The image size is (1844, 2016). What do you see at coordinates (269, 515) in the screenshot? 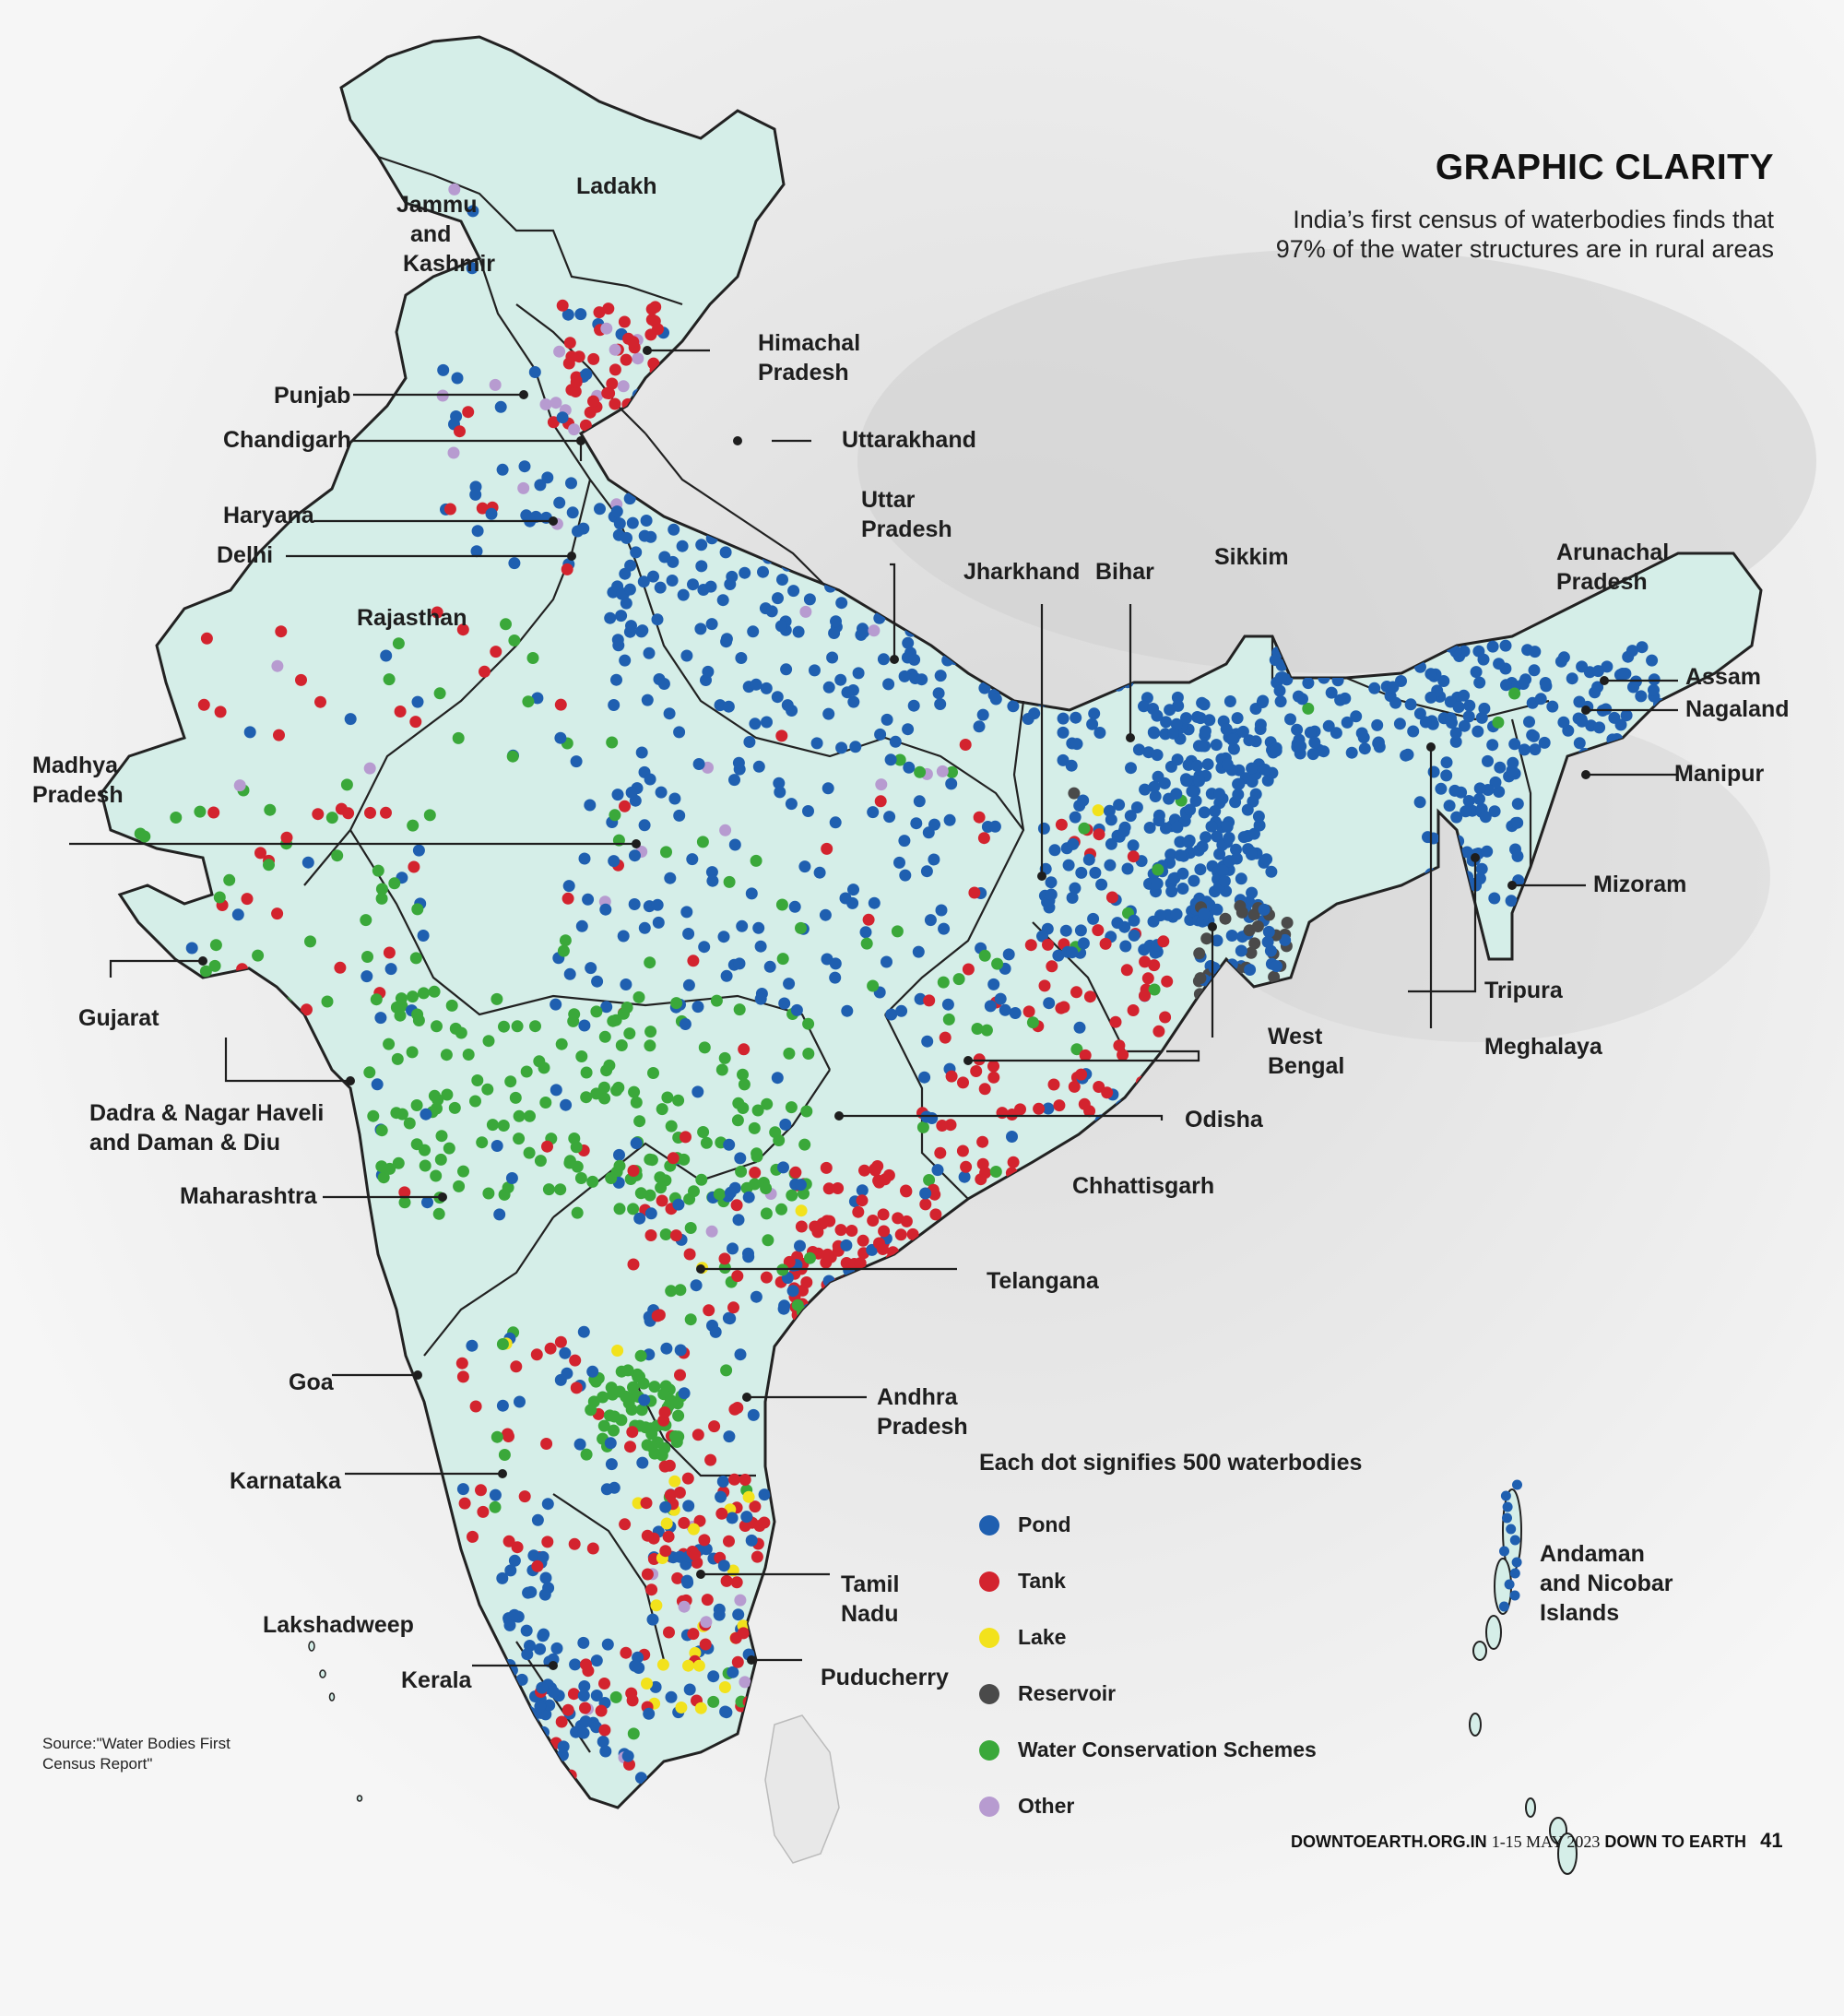
I see `label-haryana: Haryana` at bounding box center [269, 515].